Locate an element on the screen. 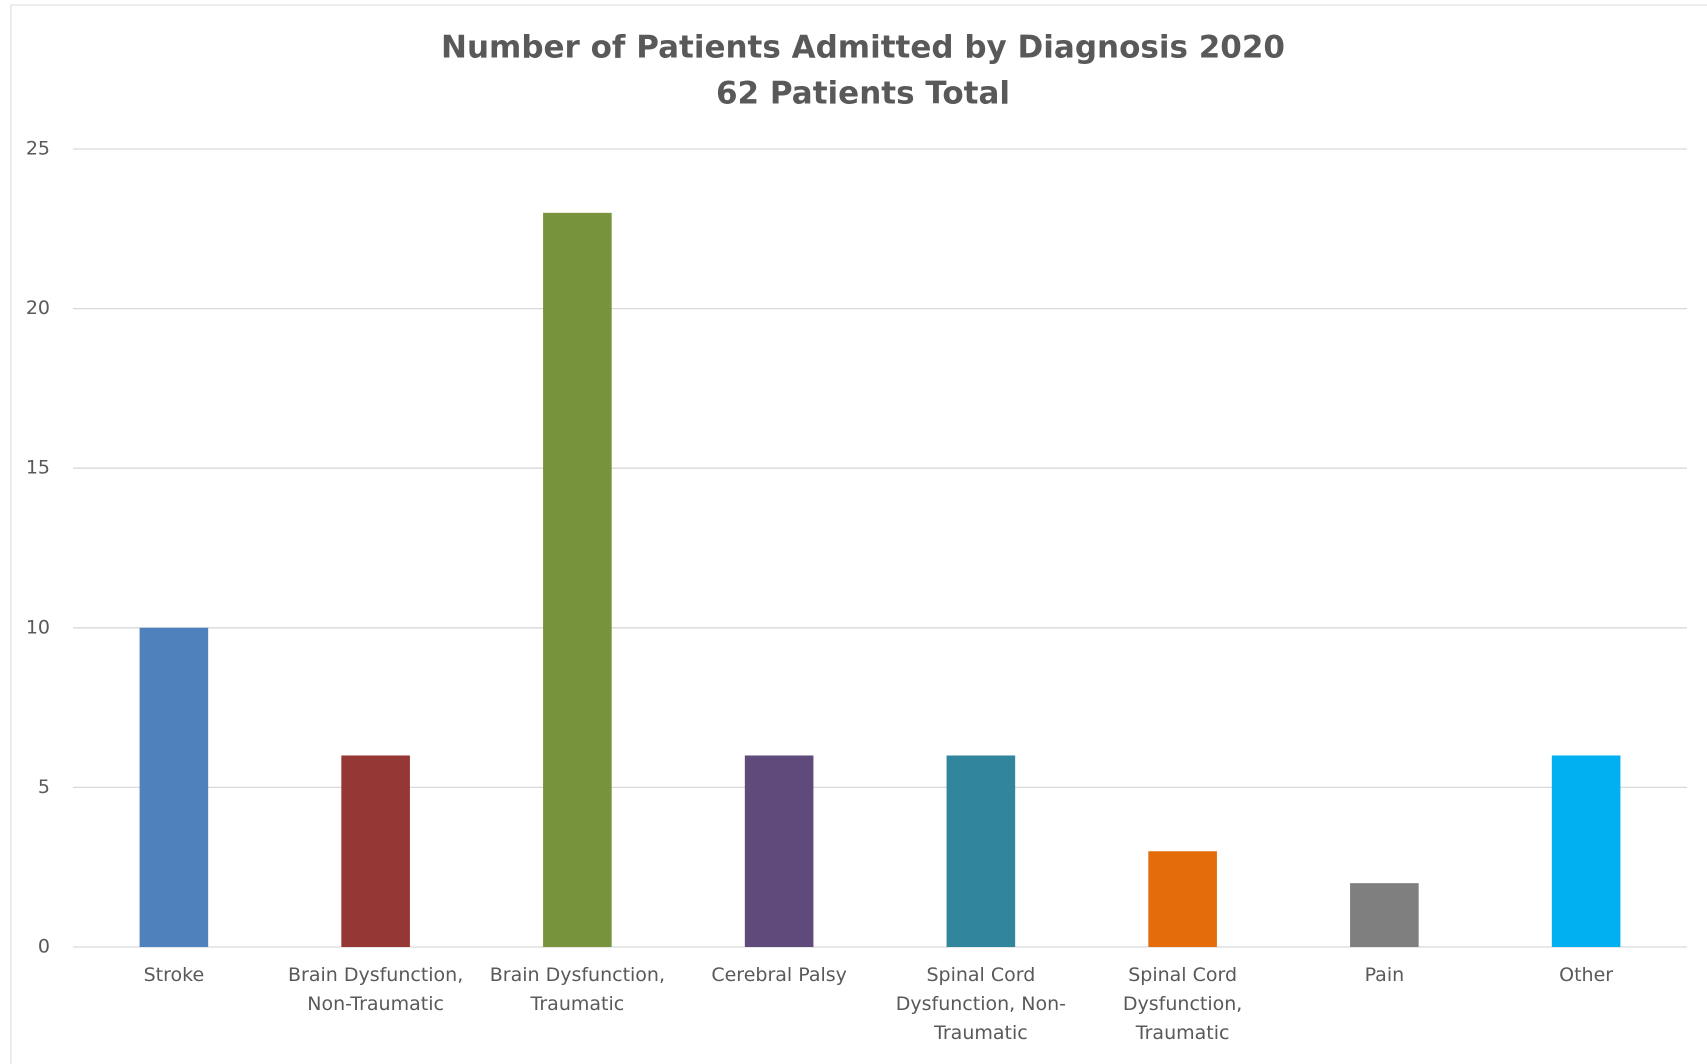 The height and width of the screenshot is (1064, 1707). y-tick-label: 20 is located at coordinates (38, 308).